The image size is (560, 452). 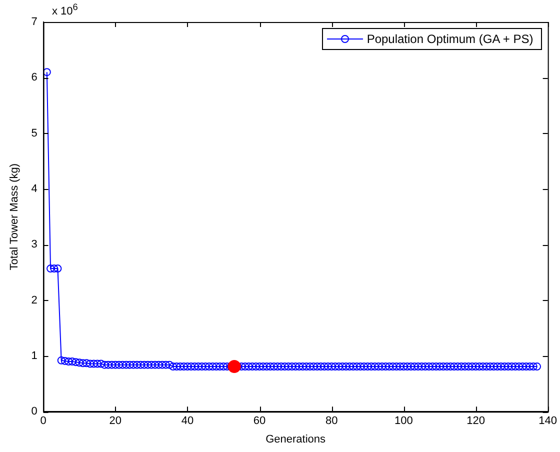 I want to click on x-tick-label: 100, so click(x=403, y=421).